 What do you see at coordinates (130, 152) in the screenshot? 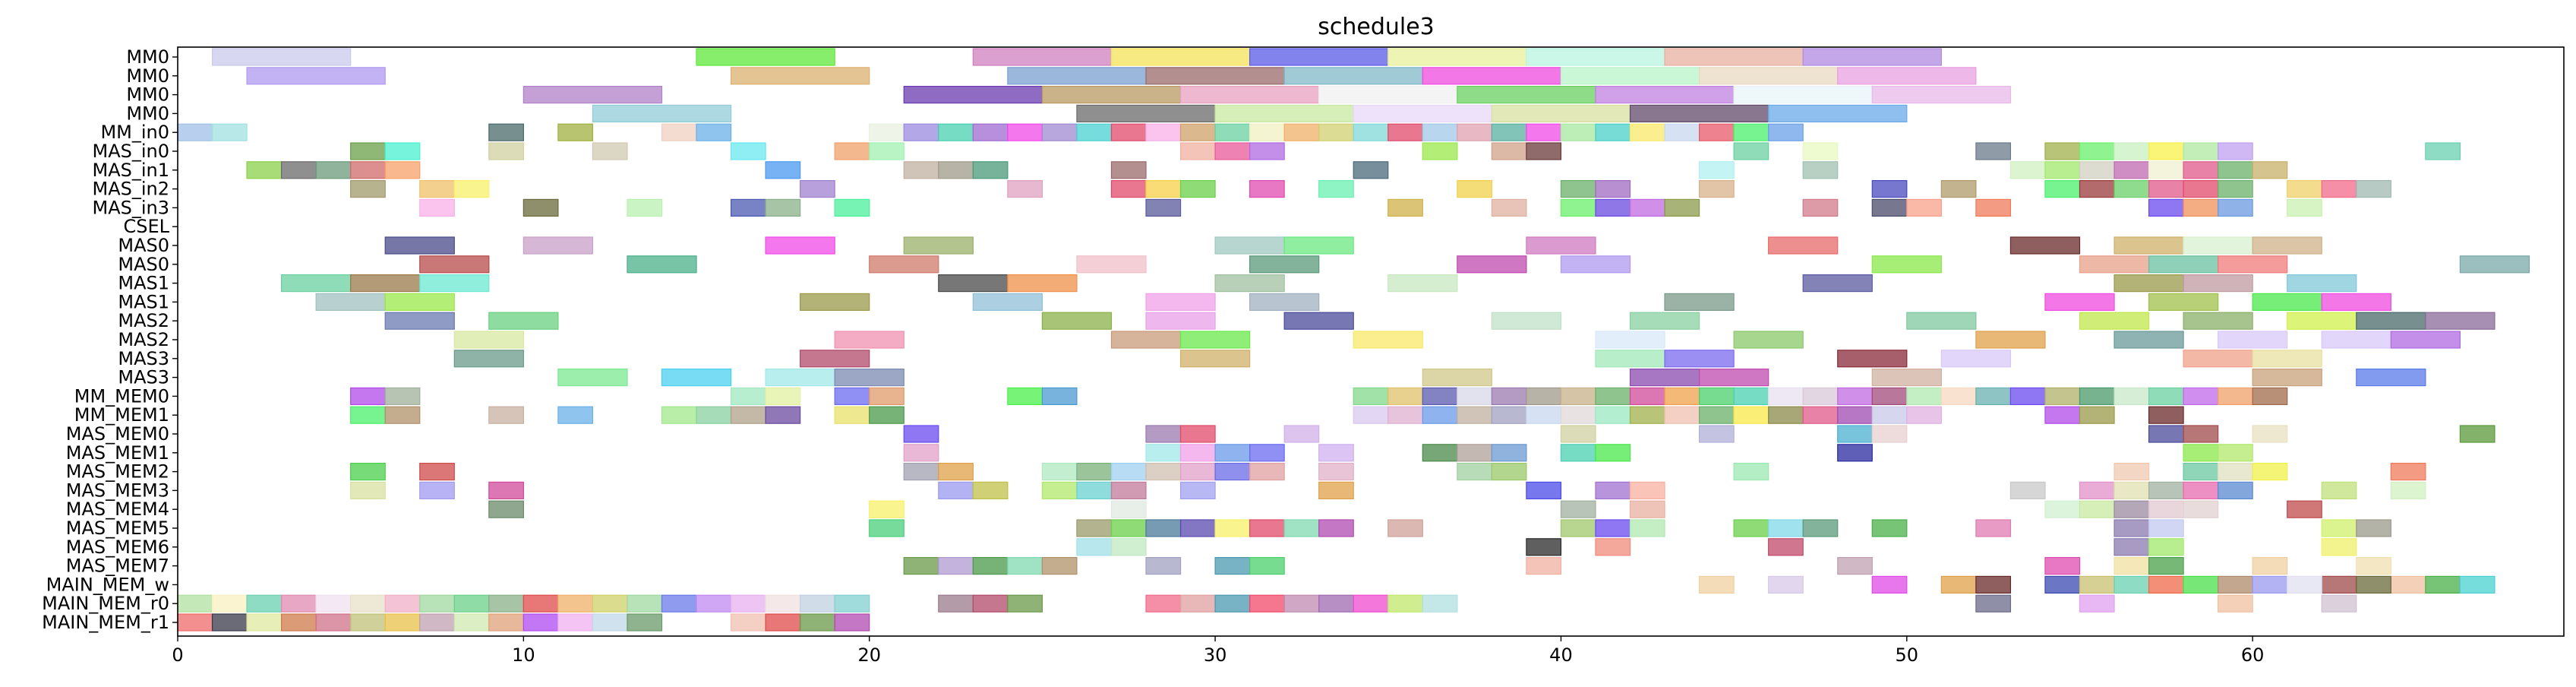
I see `y-tick-label: MAS_in0` at bounding box center [130, 152].